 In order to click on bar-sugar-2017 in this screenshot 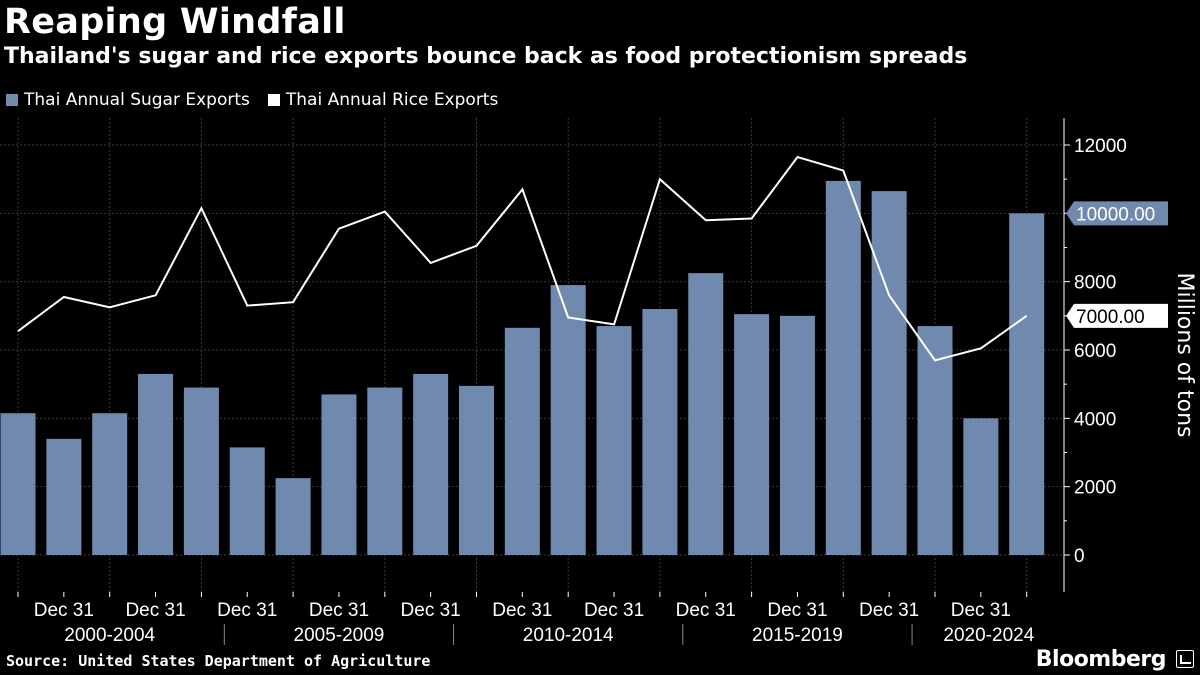, I will do `click(797, 435)`.